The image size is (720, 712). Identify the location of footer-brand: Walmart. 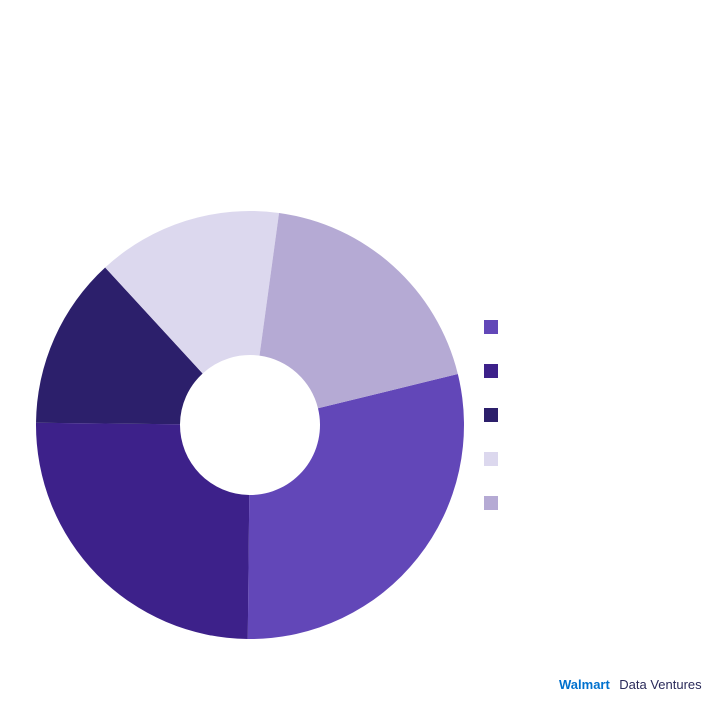
(584, 684).